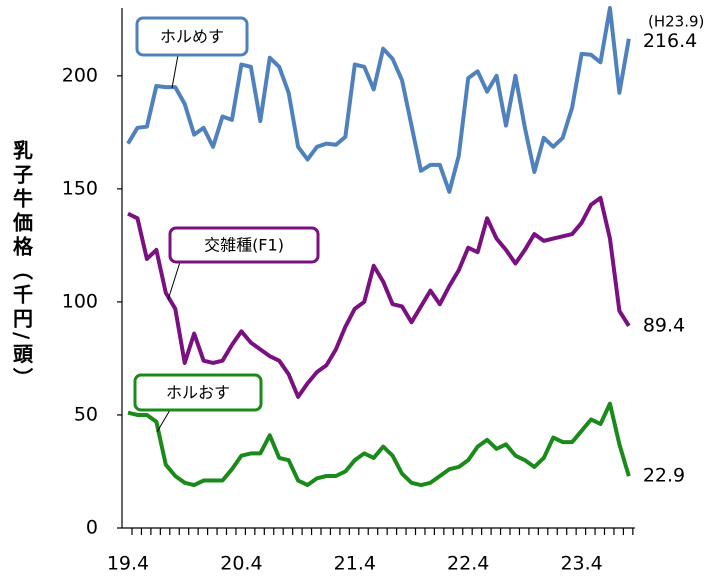 Image resolution: width=722 pixels, height=576 pixels. What do you see at coordinates (355, 564) in the screenshot?
I see `x-tick-label: 21.4` at bounding box center [355, 564].